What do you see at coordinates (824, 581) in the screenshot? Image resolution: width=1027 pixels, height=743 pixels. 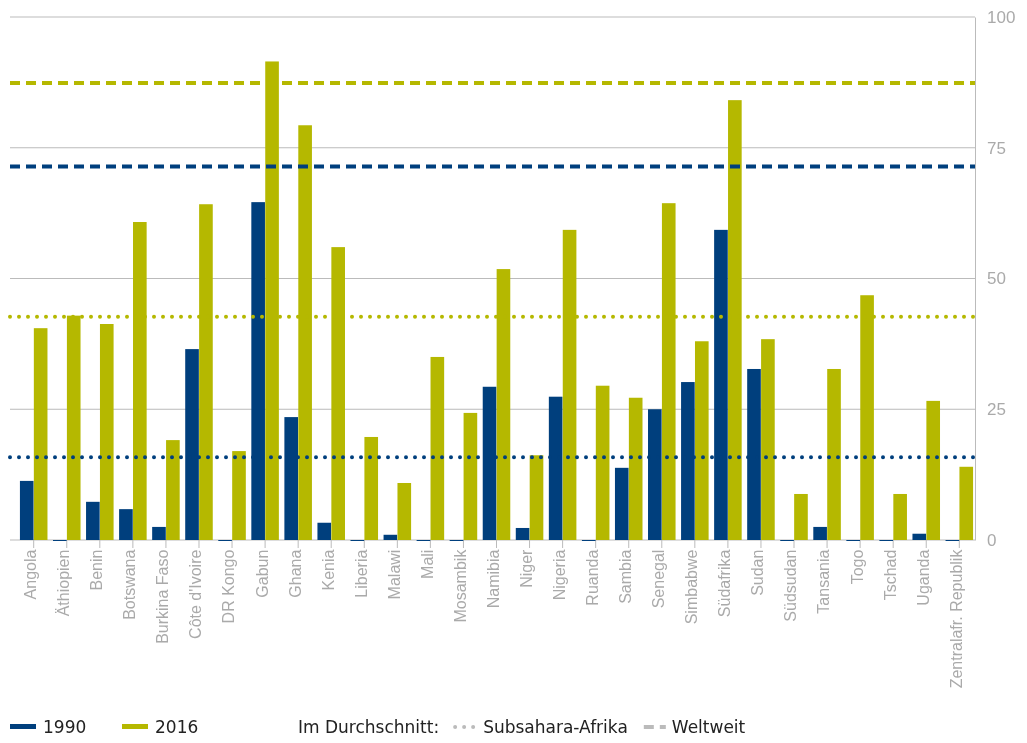 I see `x-tick-label: Tansania` at bounding box center [824, 581].